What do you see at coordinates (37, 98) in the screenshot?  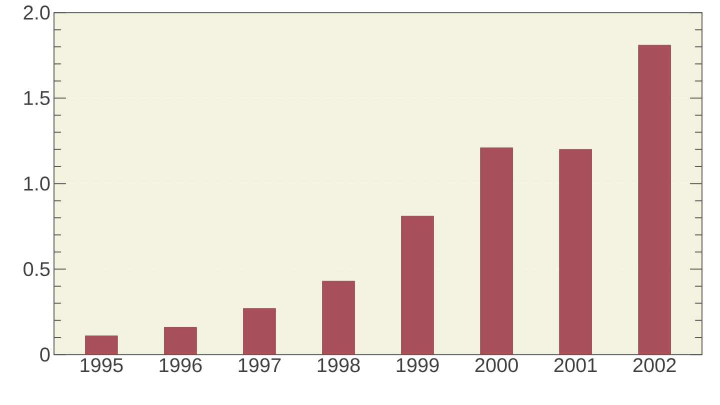 I see `y-tick-label: 1.5` at bounding box center [37, 98].